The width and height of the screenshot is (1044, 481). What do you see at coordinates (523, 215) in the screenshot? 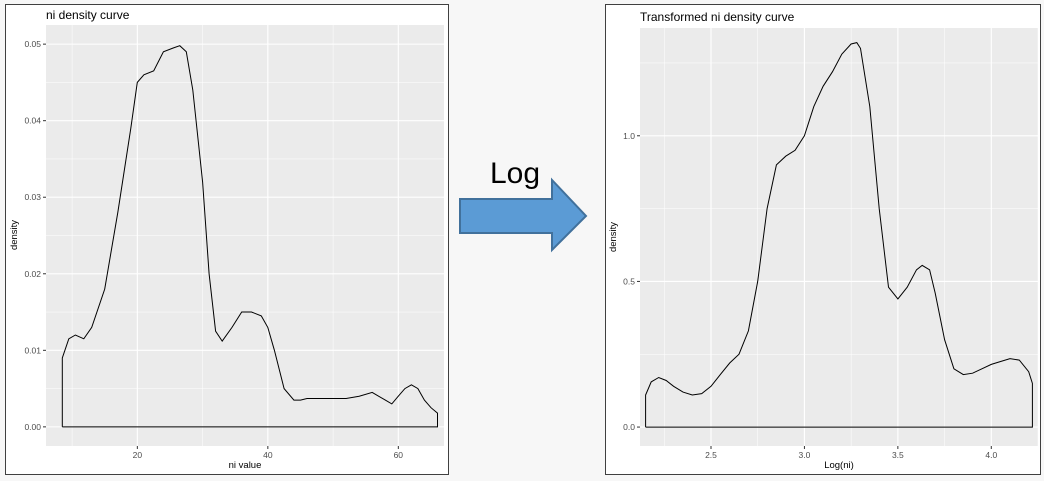
I see `right-arrow-icon` at bounding box center [523, 215].